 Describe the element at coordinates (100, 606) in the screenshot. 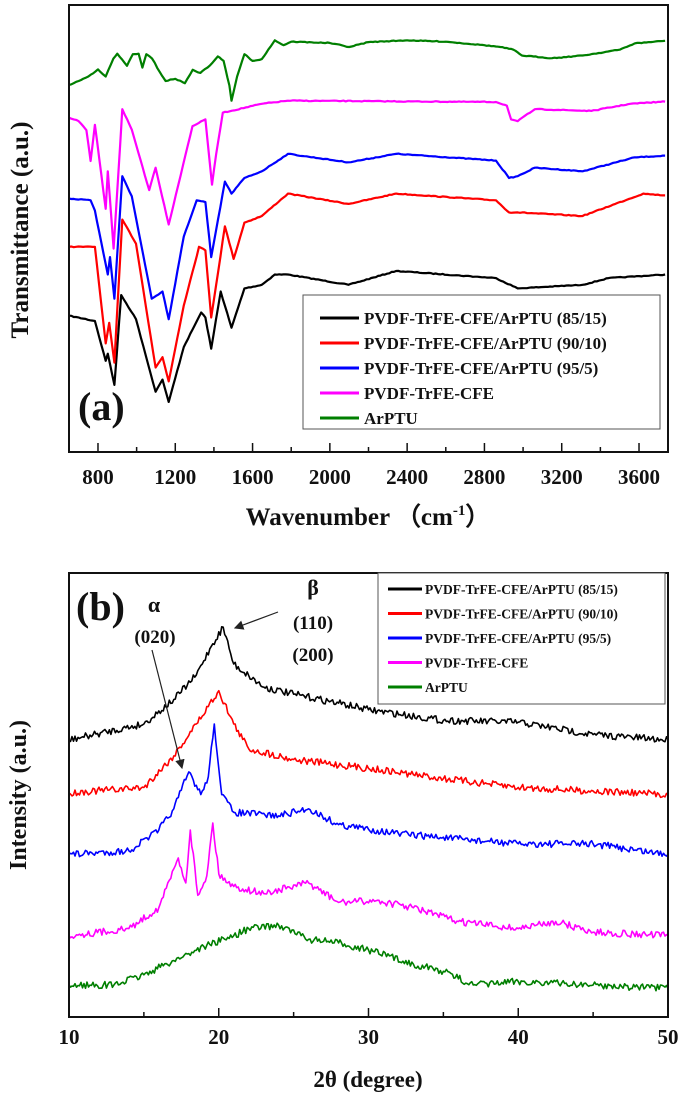

I see `xrd-panel-label: (b)` at that location.